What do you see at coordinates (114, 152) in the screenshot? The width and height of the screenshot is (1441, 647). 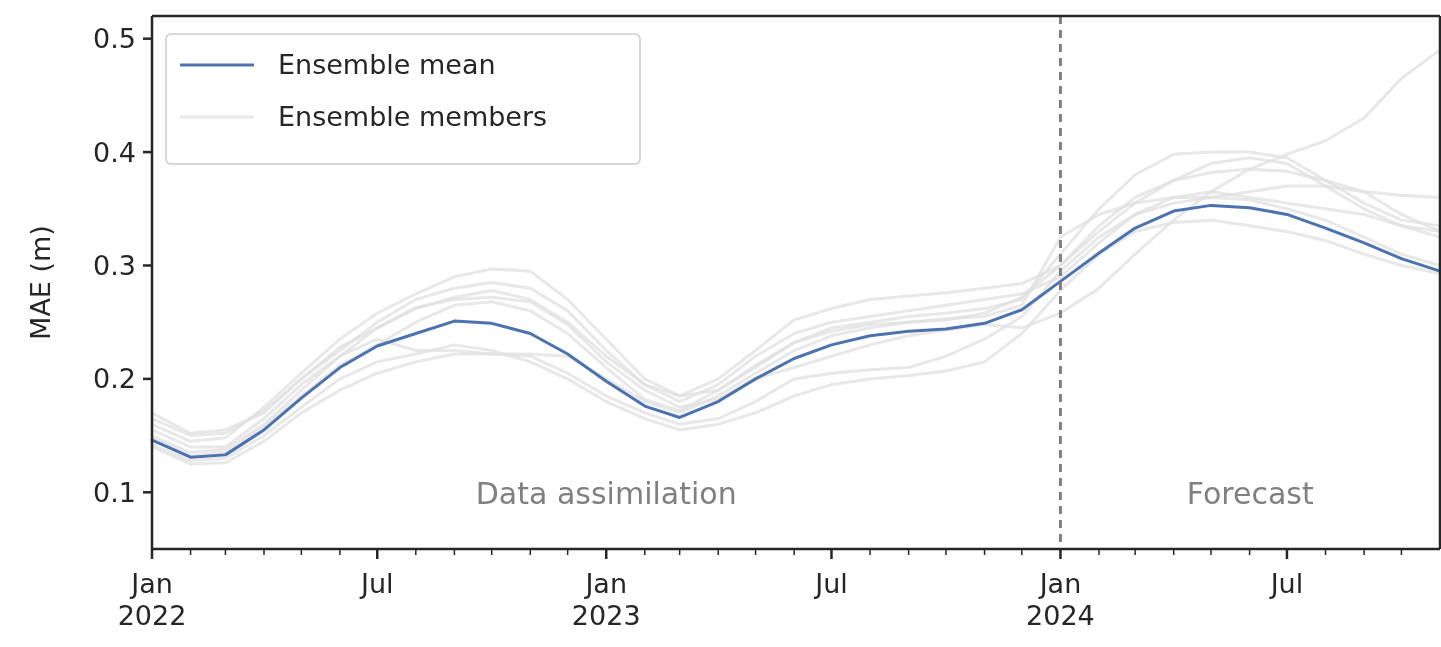 I see `y-tick-label: 0.4` at bounding box center [114, 152].